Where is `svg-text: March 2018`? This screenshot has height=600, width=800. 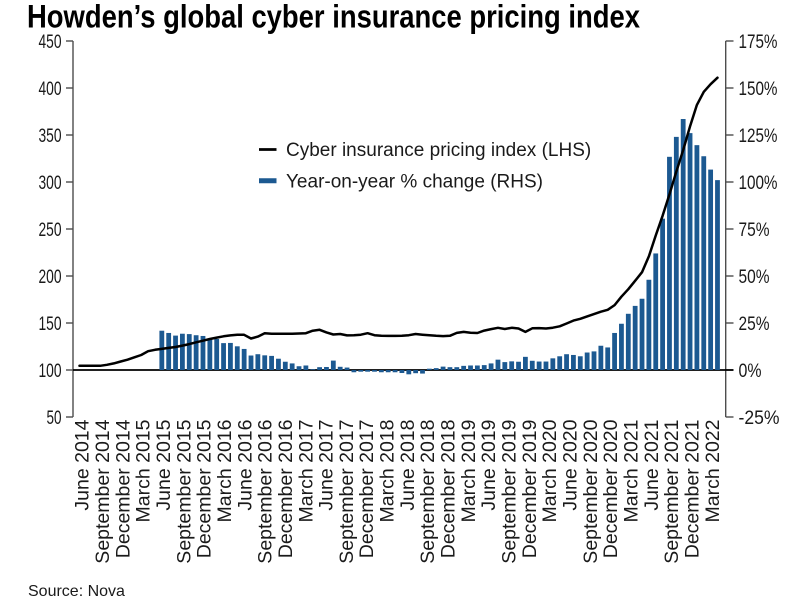
svg-text: March 2018 is located at coordinates (388, 471).